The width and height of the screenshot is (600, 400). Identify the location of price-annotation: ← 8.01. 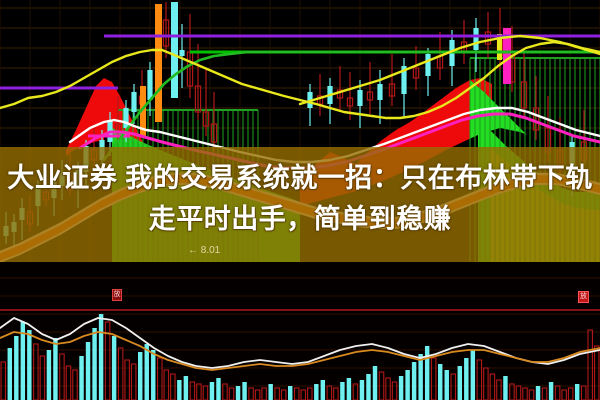
(204, 250).